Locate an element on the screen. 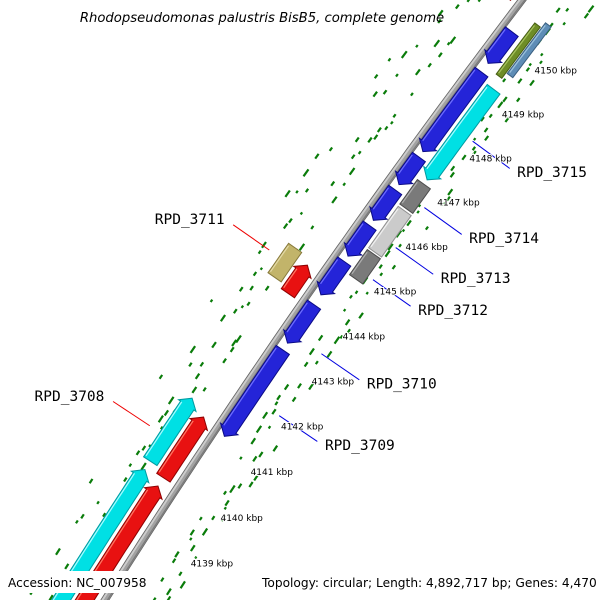 This screenshot has width=600, height=600. position-tick-label: 4139 kbp is located at coordinates (212, 565).